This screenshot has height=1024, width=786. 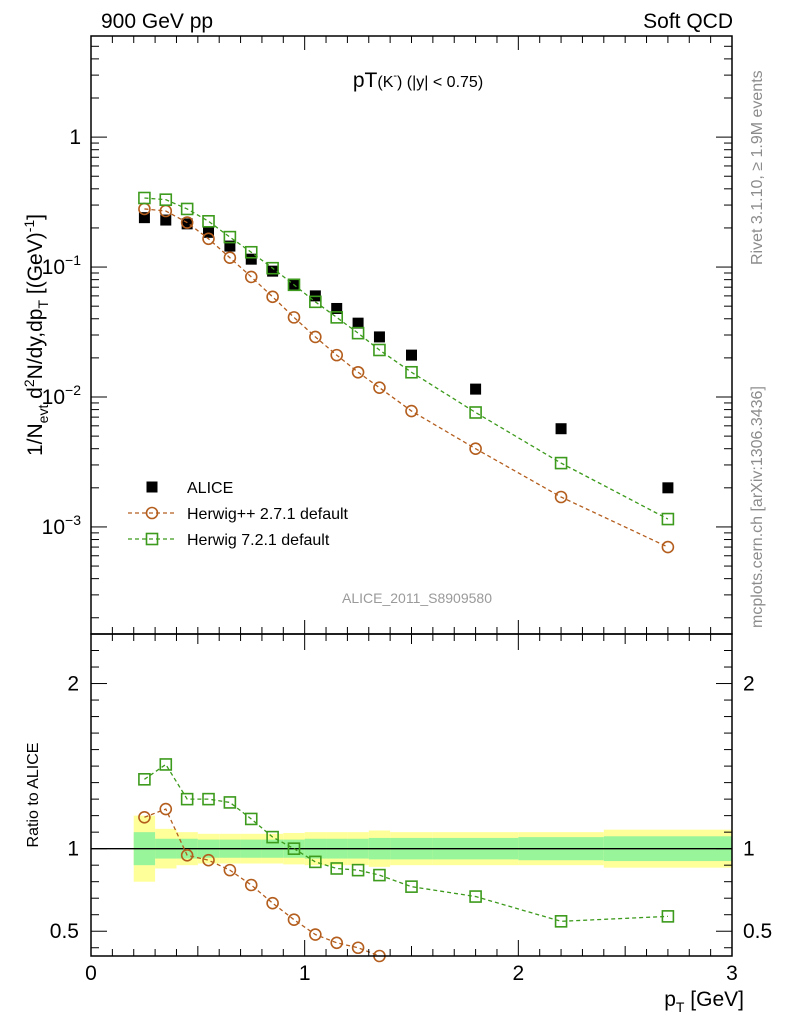 What do you see at coordinates (749, 849) in the screenshot?
I see `ratio-ytick-label-right: 1` at bounding box center [749, 849].